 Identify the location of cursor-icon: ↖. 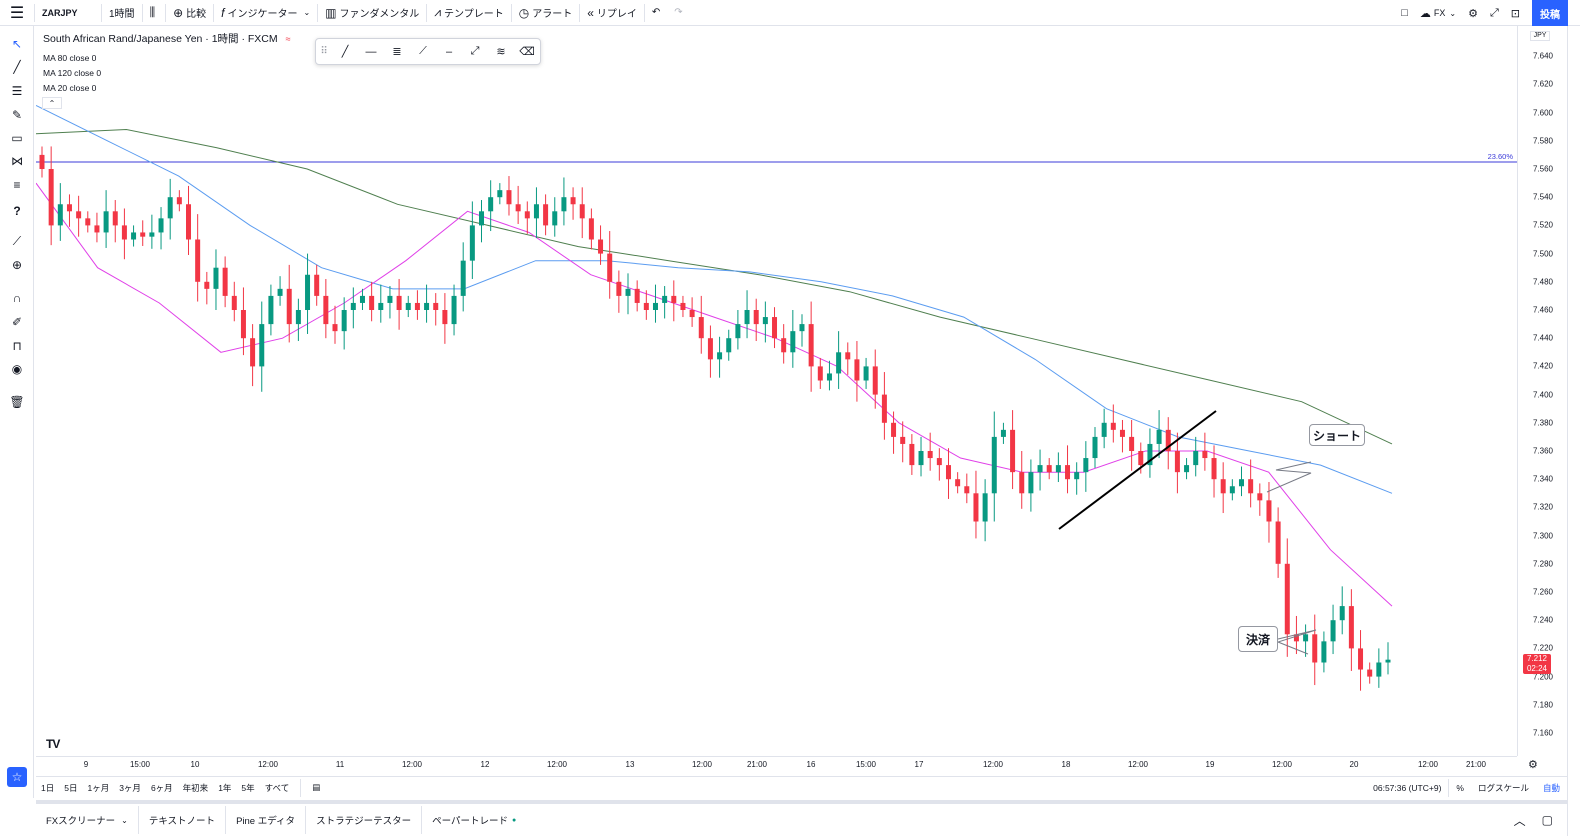
(17, 44).